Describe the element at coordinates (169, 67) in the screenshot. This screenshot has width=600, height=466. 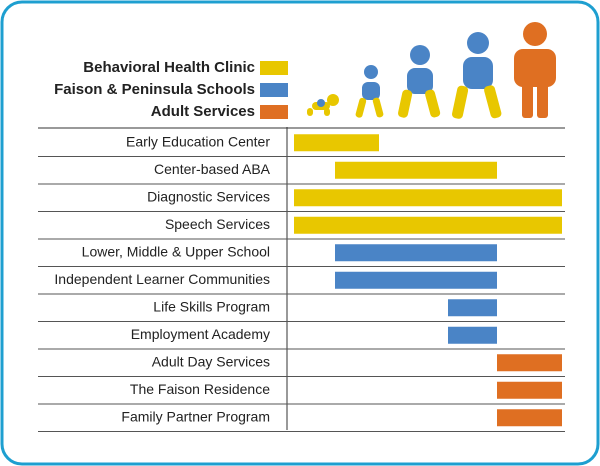
I see `legend-label: Behavioral Health Clinic` at that location.